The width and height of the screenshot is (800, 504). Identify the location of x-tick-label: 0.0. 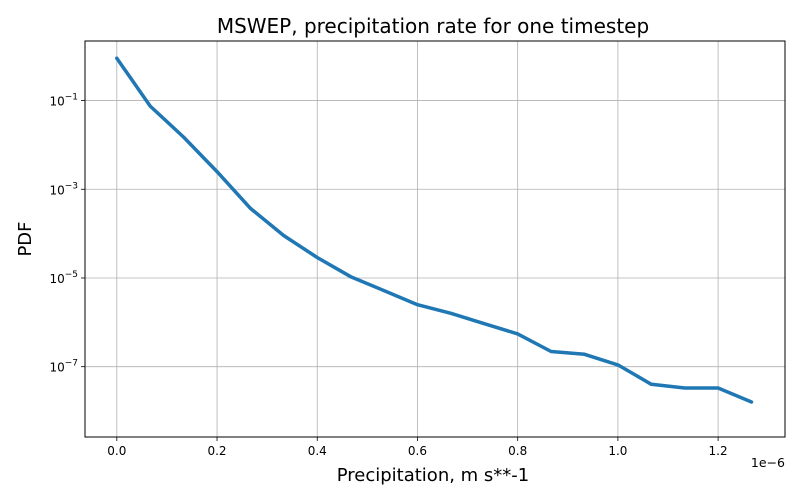
(116, 451).